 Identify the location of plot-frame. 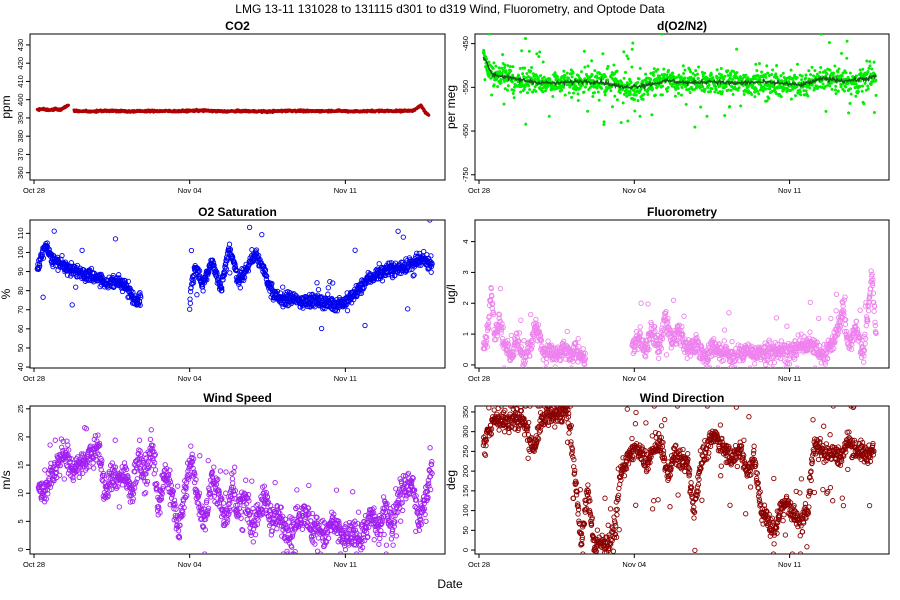
(237, 107).